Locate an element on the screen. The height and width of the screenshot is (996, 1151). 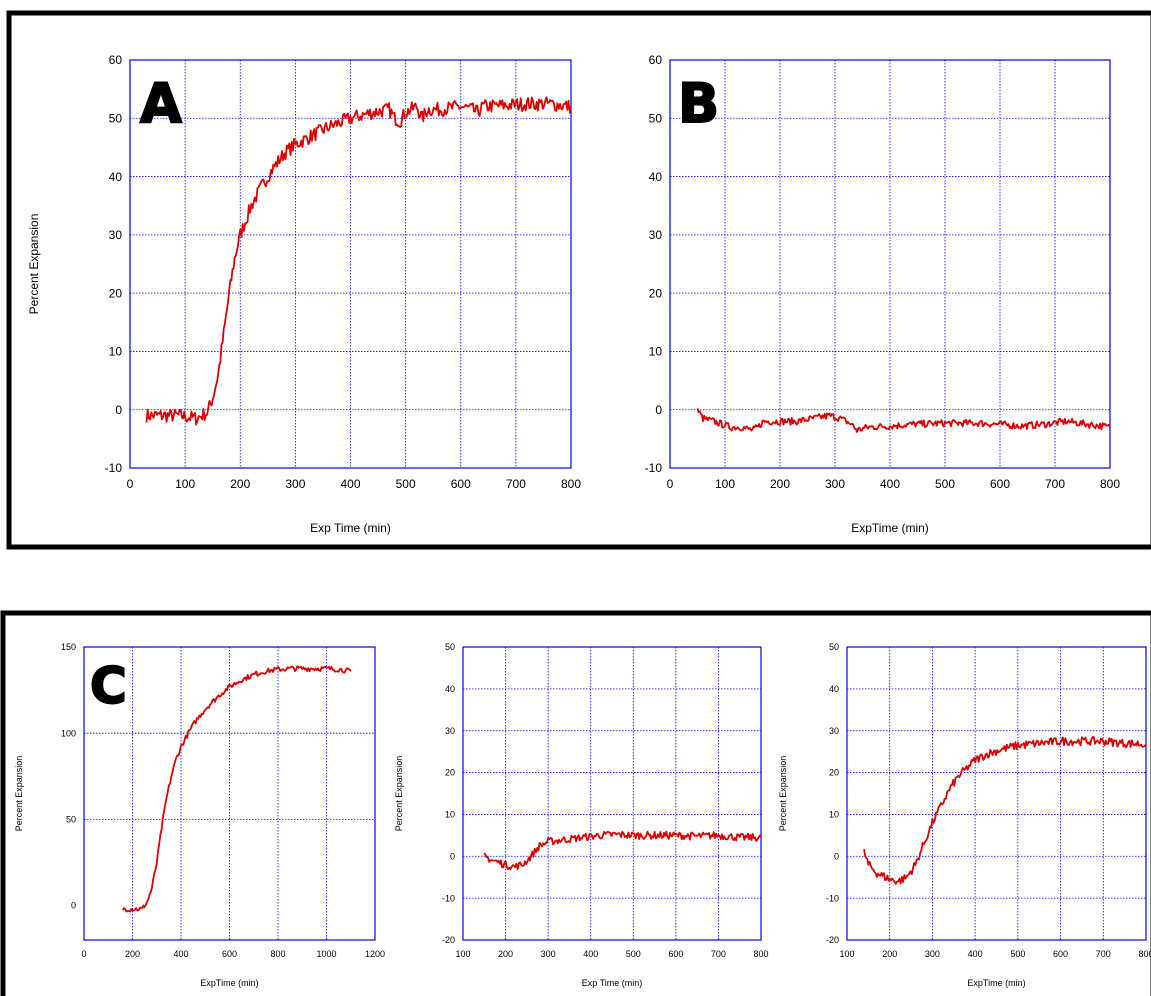
y-tick-label: 100 is located at coordinates (68, 733).